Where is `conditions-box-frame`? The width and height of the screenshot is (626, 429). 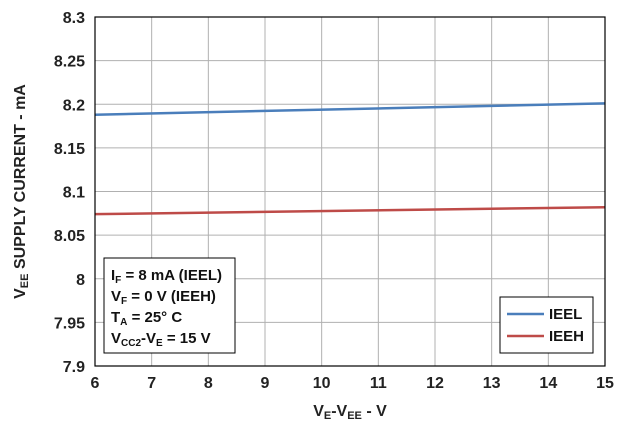 conditions-box-frame is located at coordinates (169, 305).